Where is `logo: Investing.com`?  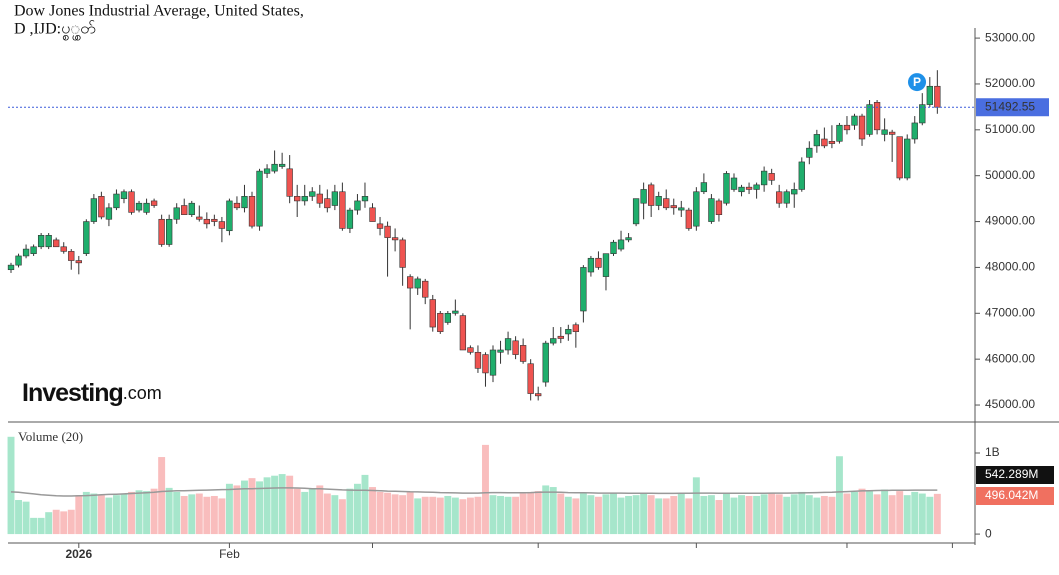
logo: Investing.com is located at coordinates (92, 393).